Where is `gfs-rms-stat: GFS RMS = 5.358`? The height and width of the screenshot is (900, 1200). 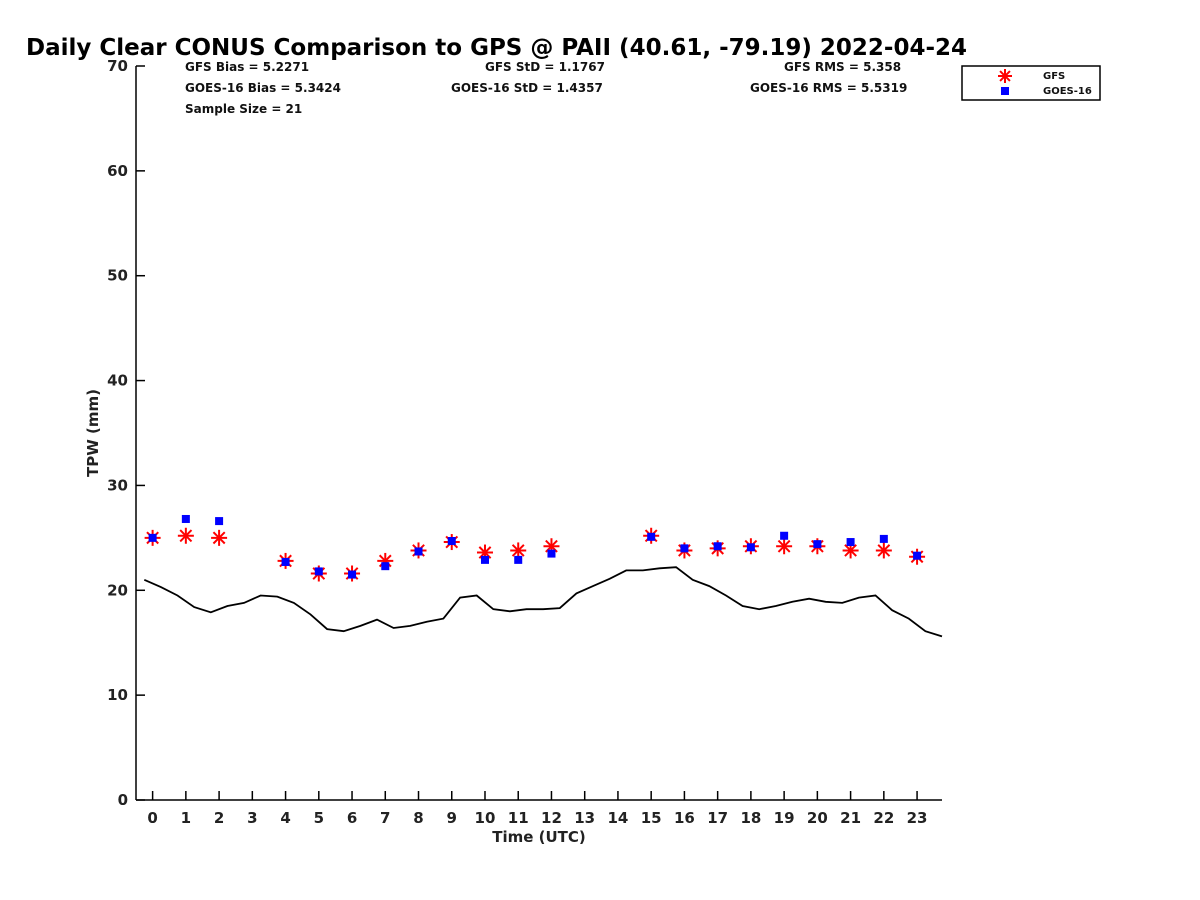 gfs-rms-stat: GFS RMS = 5.358 is located at coordinates (842, 67).